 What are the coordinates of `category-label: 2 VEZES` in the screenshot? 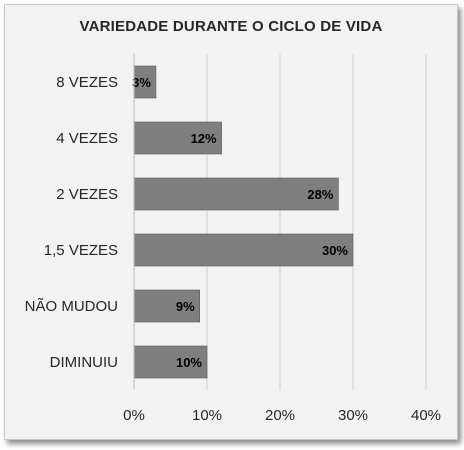 It's located at (87, 194).